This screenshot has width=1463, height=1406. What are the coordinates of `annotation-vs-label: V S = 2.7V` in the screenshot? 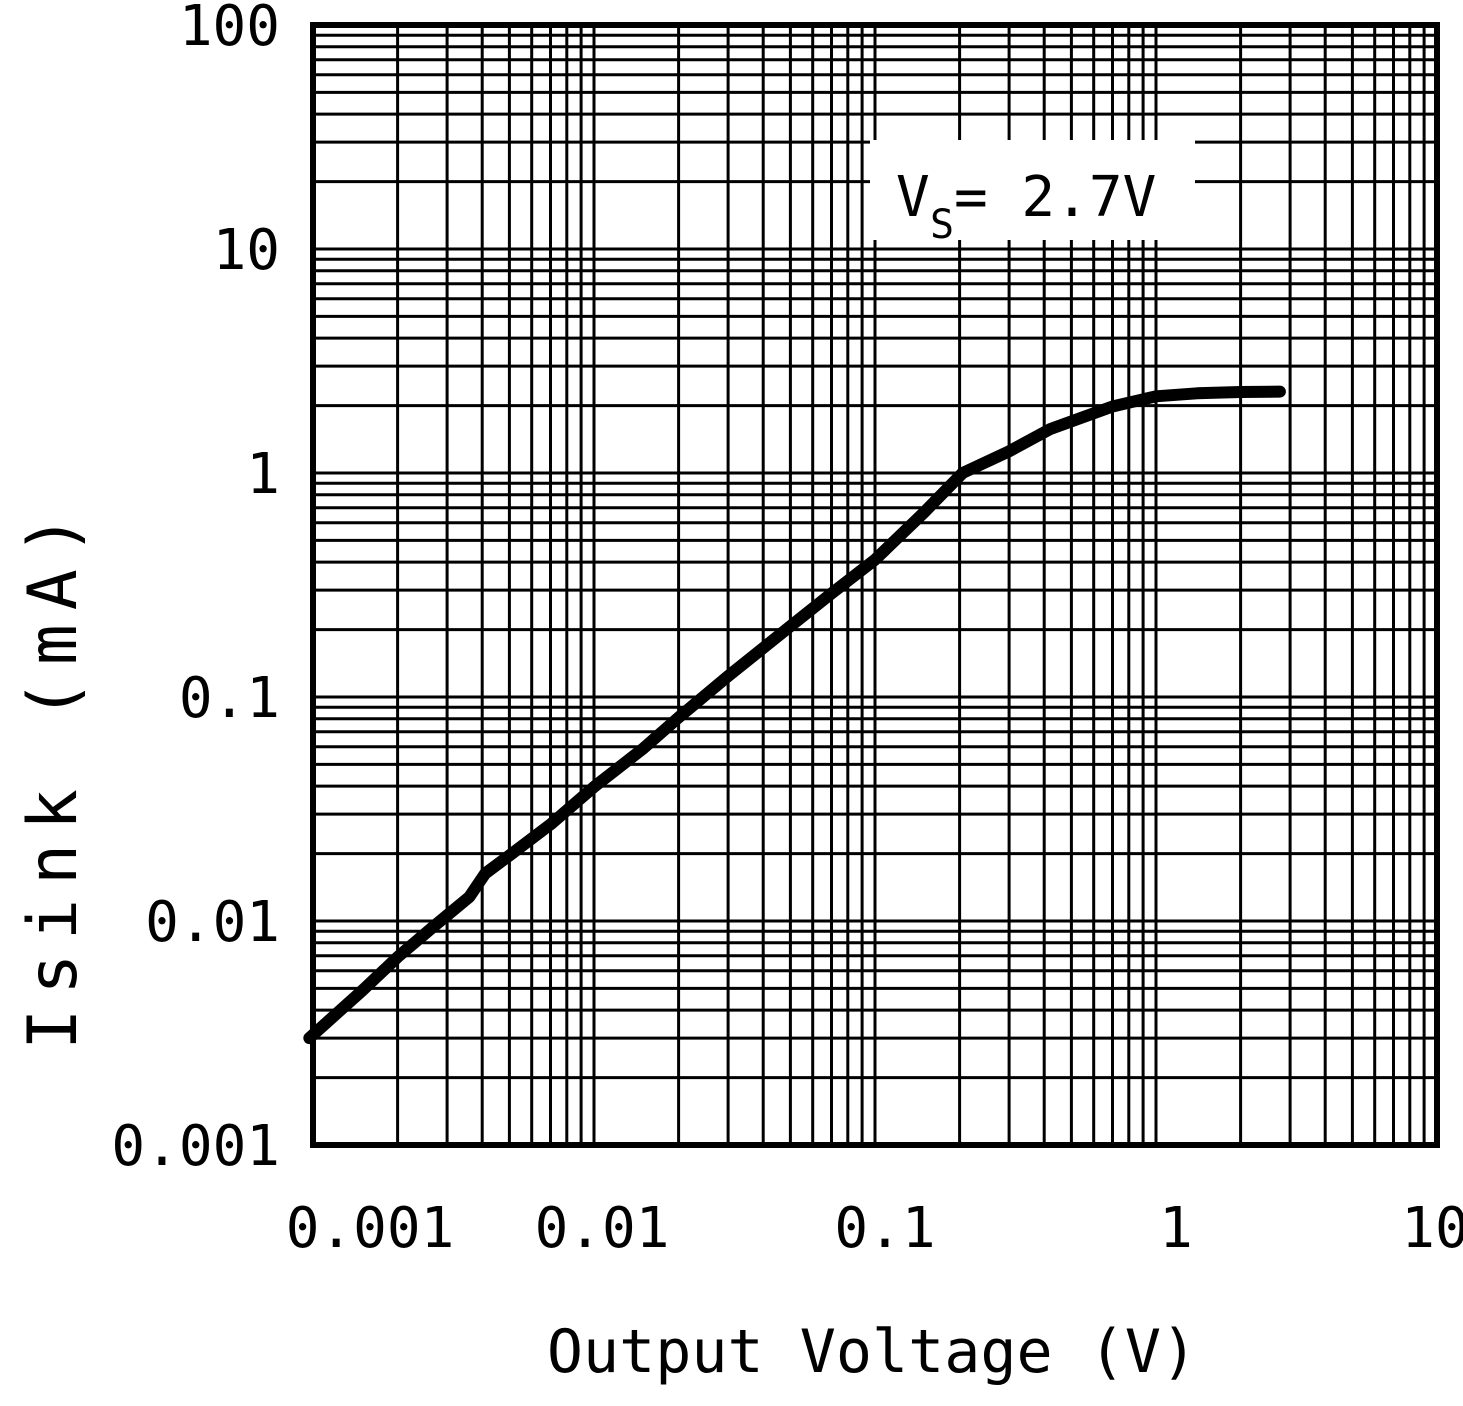 It's located at (1032, 194).